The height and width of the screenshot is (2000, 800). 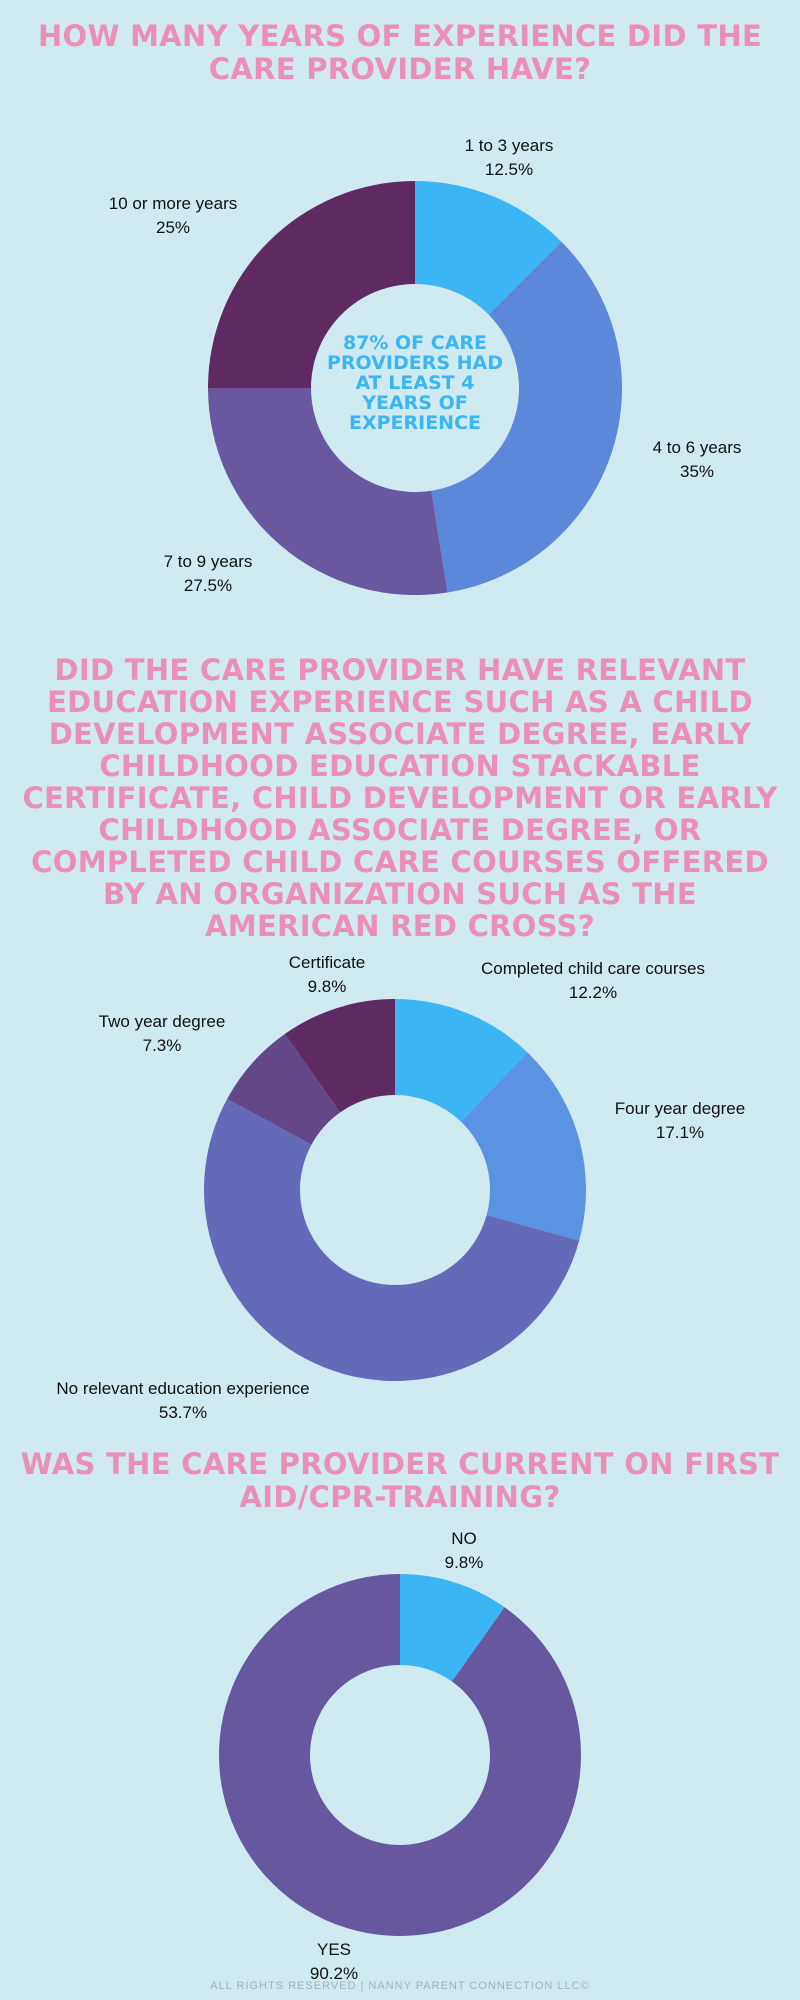 I want to click on chart1-label: 7 to 9 years, so click(x=208, y=561).